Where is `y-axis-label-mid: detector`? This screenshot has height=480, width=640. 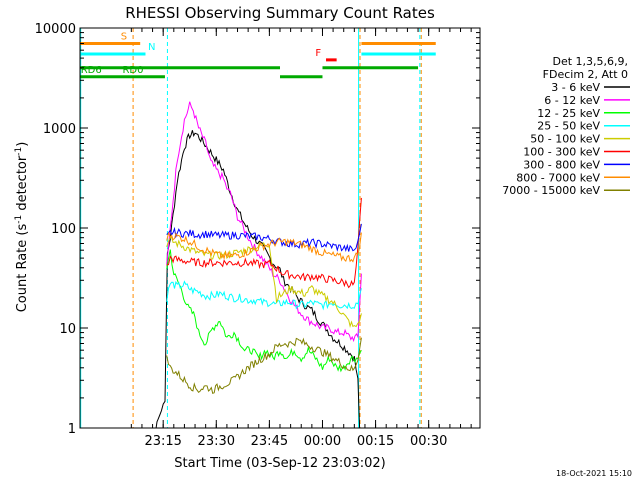
y-axis-label-mid: detector is located at coordinates (22, 185).